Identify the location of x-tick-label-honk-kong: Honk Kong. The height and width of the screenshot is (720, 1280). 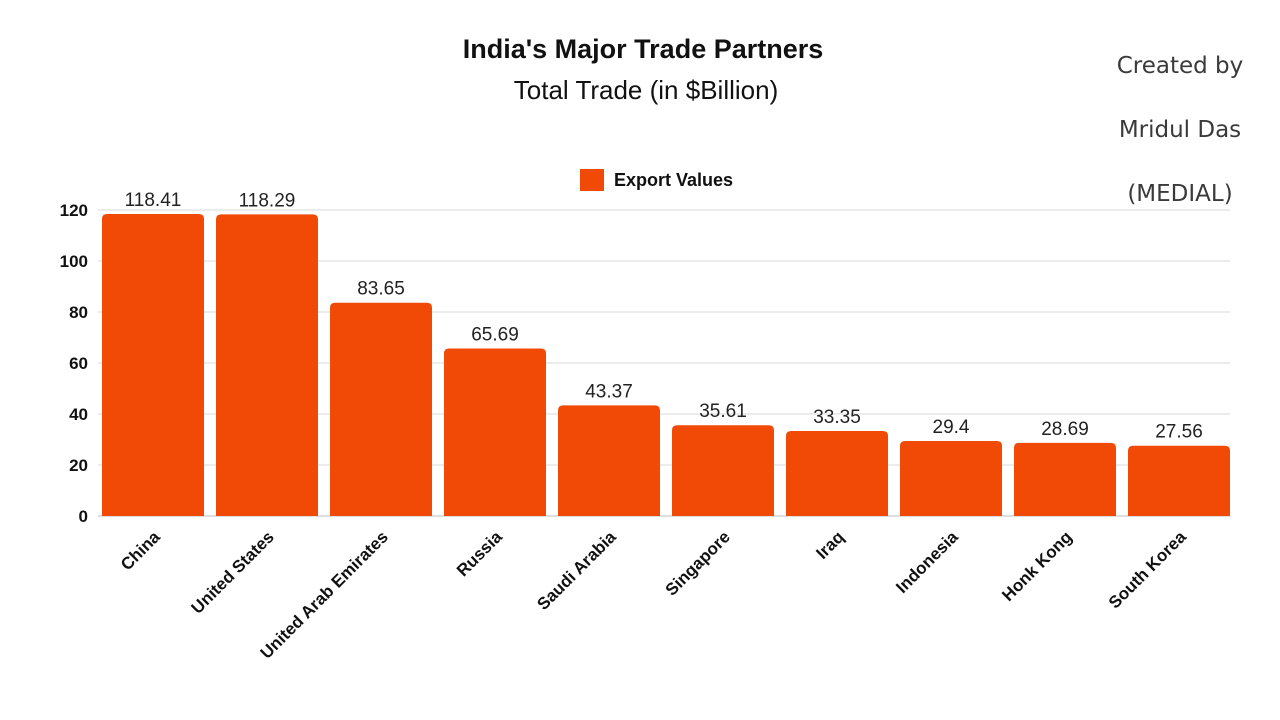
(1037, 566).